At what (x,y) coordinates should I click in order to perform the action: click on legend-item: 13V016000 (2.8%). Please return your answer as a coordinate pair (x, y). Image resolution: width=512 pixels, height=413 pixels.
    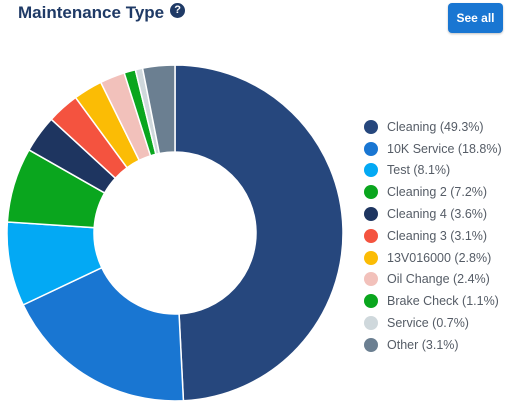
    Looking at the image, I should click on (433, 258).